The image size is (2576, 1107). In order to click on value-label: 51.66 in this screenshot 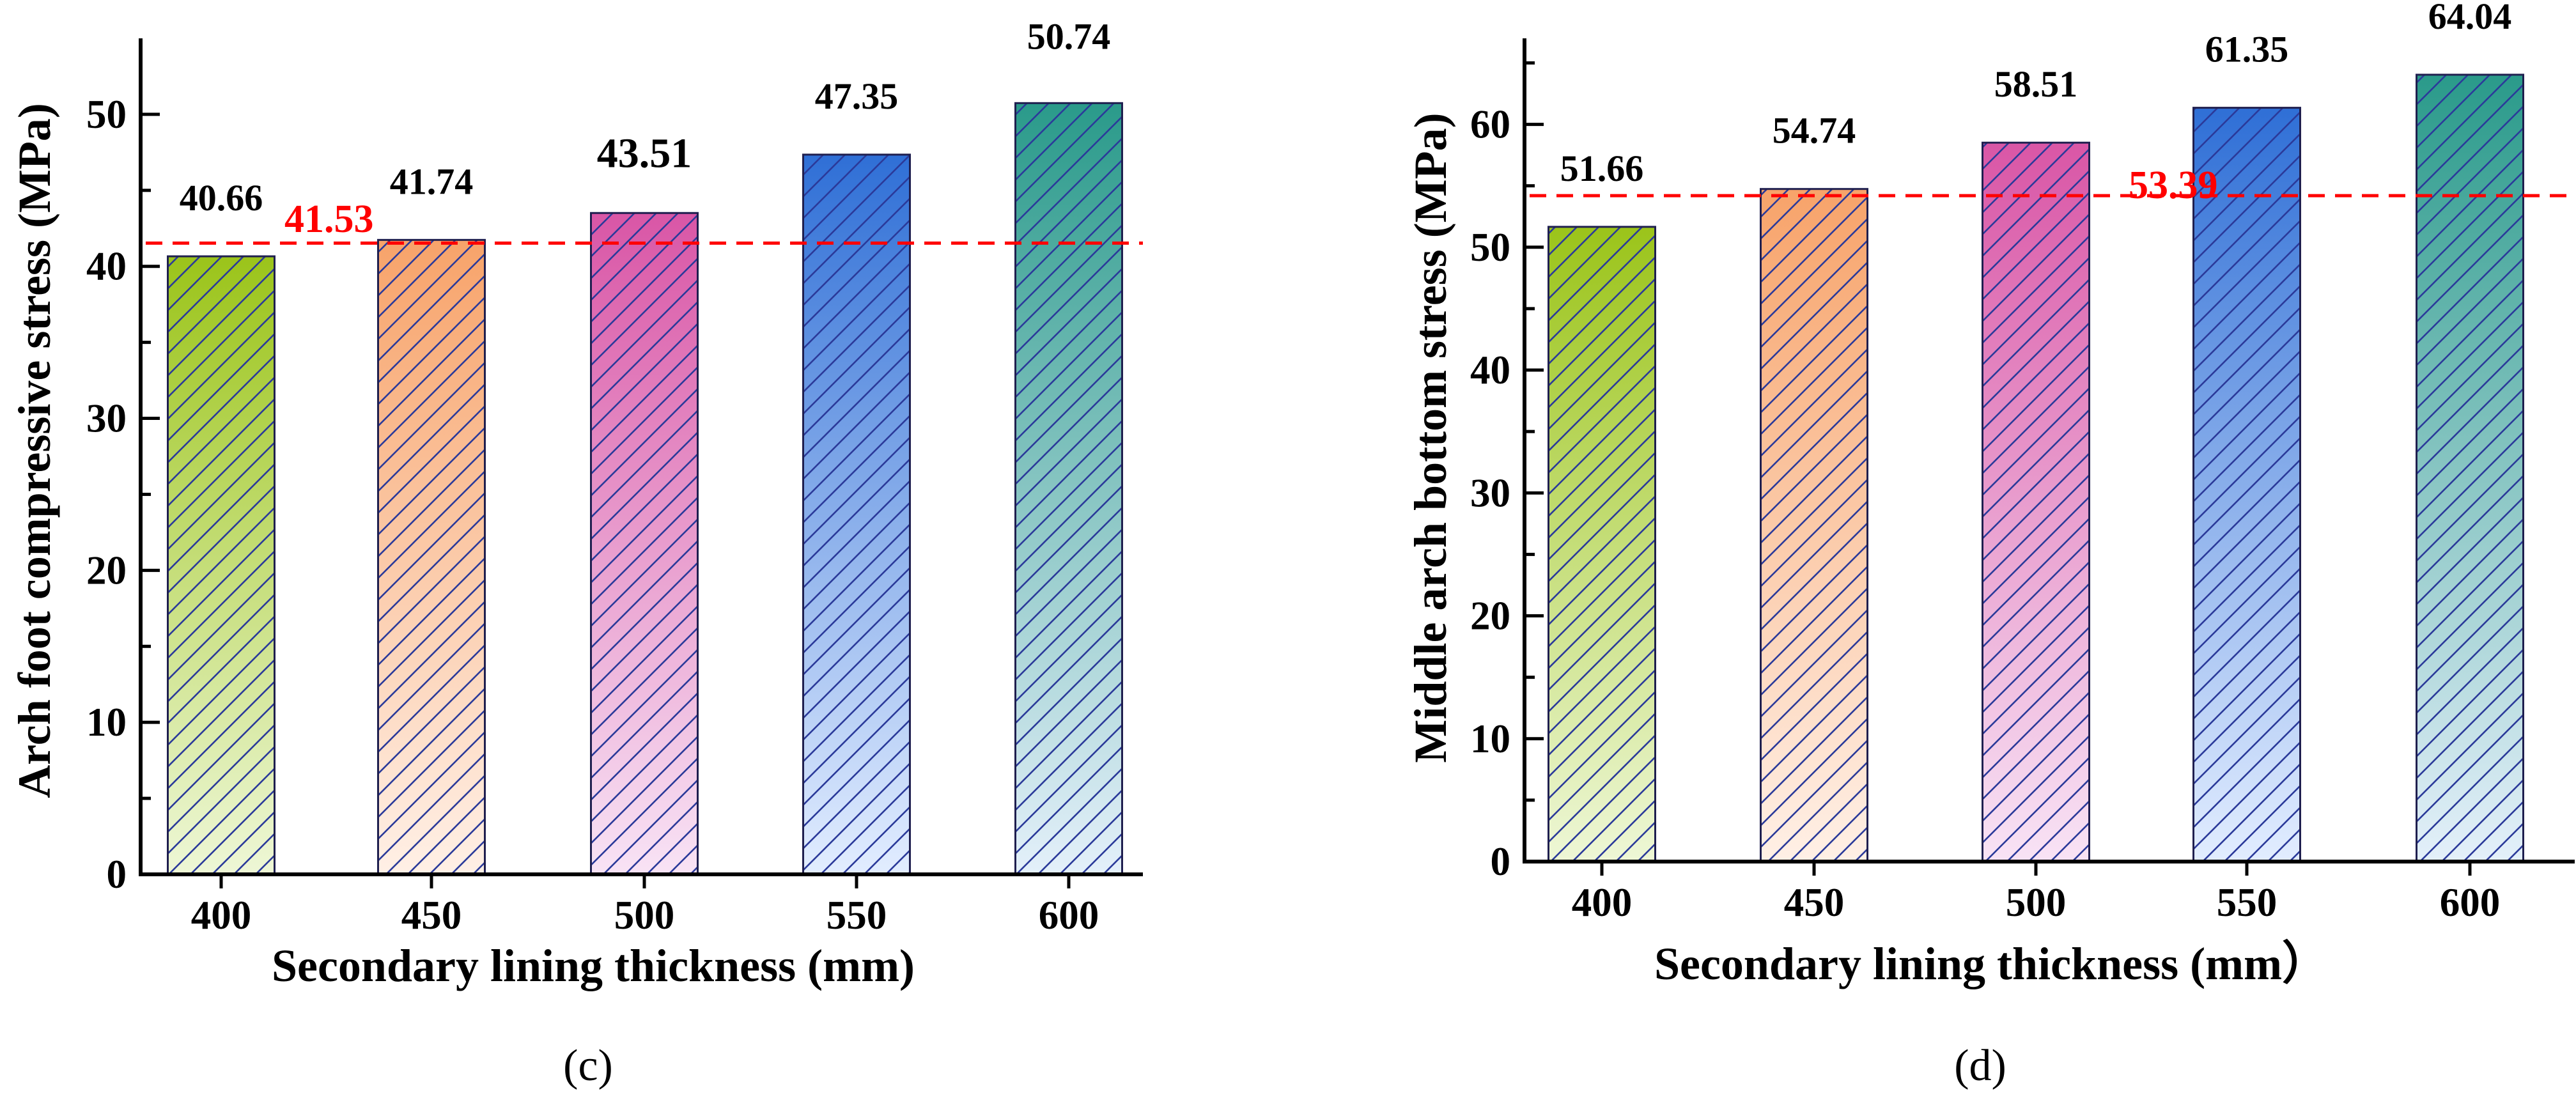, I will do `click(1602, 168)`.